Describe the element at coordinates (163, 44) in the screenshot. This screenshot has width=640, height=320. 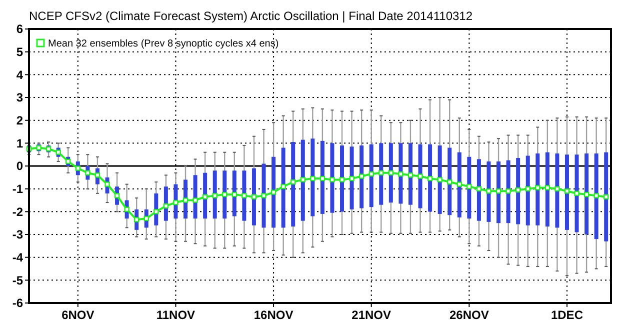
I see `legend-label: Mean 32 ensembles (Prev 8 synoptic cycles x4 ens)` at that location.